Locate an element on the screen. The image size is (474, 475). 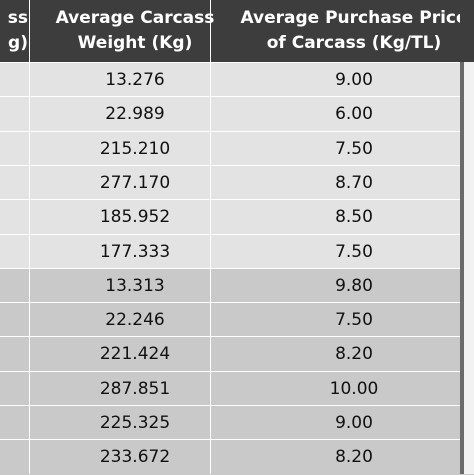
table-row: 185.952 8.50 is located at coordinates (237, 217).